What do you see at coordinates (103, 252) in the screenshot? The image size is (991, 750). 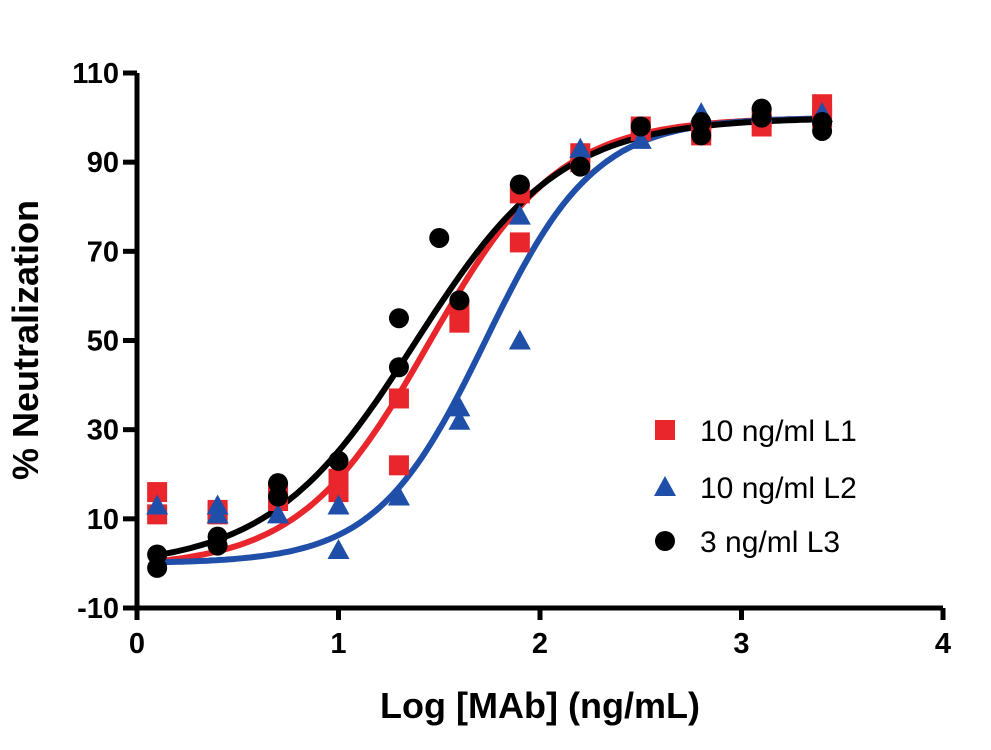 I see `y-tick-label: 70` at bounding box center [103, 252].